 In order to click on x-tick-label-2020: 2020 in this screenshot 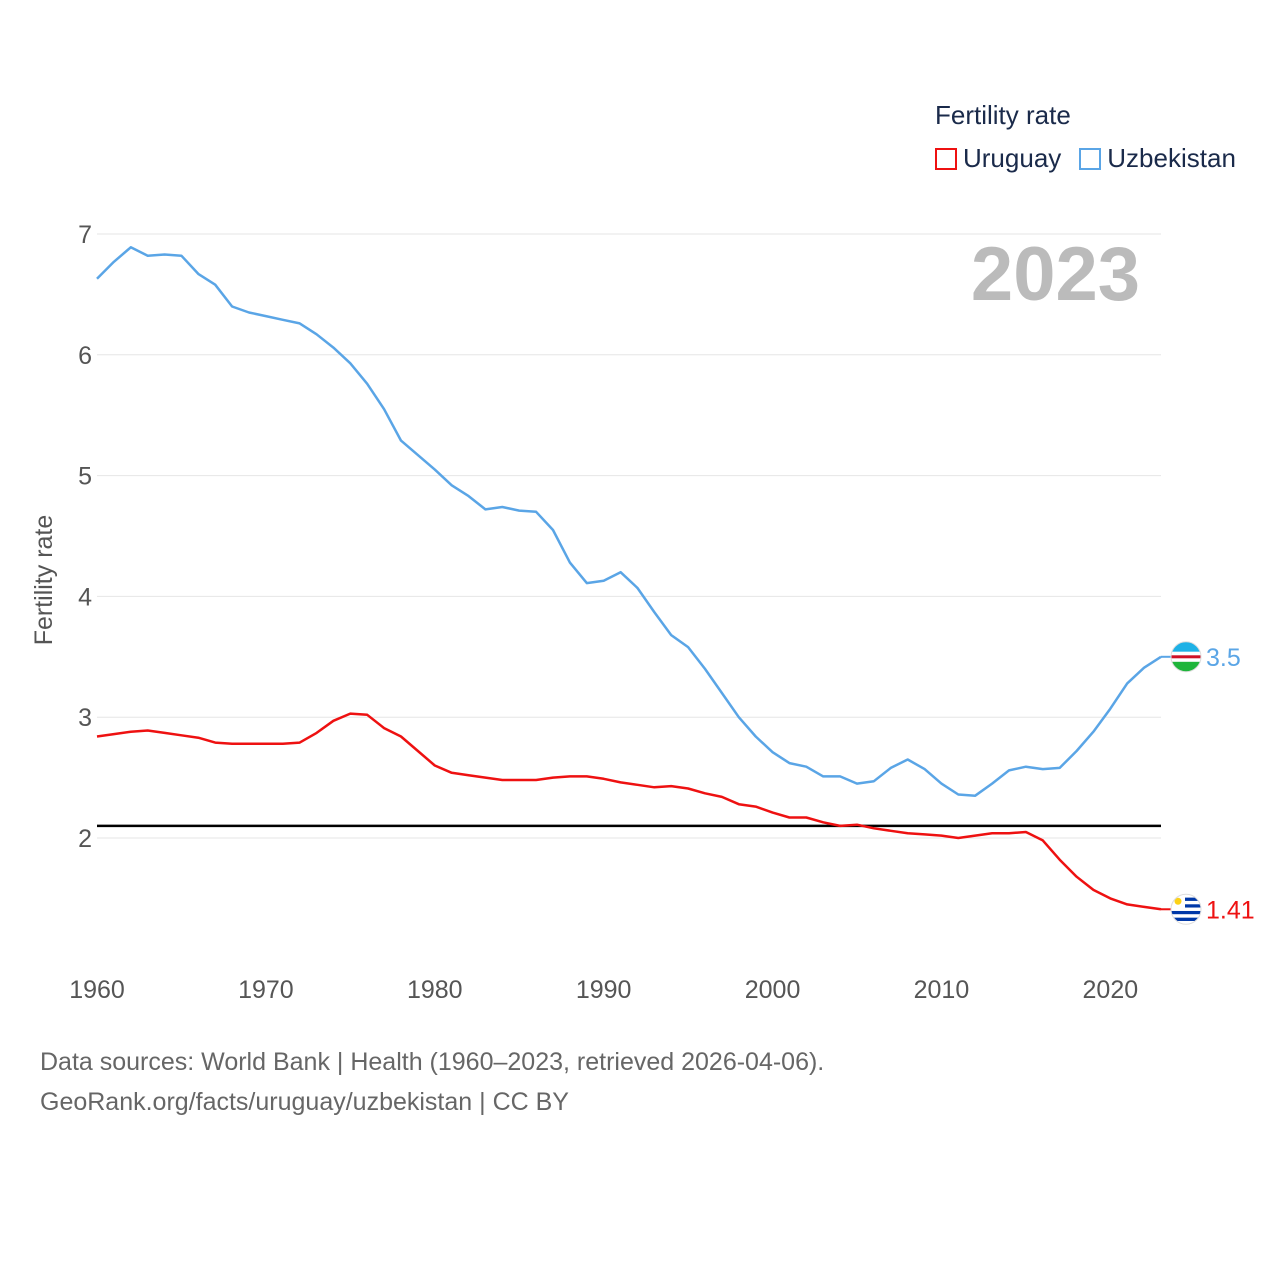, I will do `click(1111, 990)`.